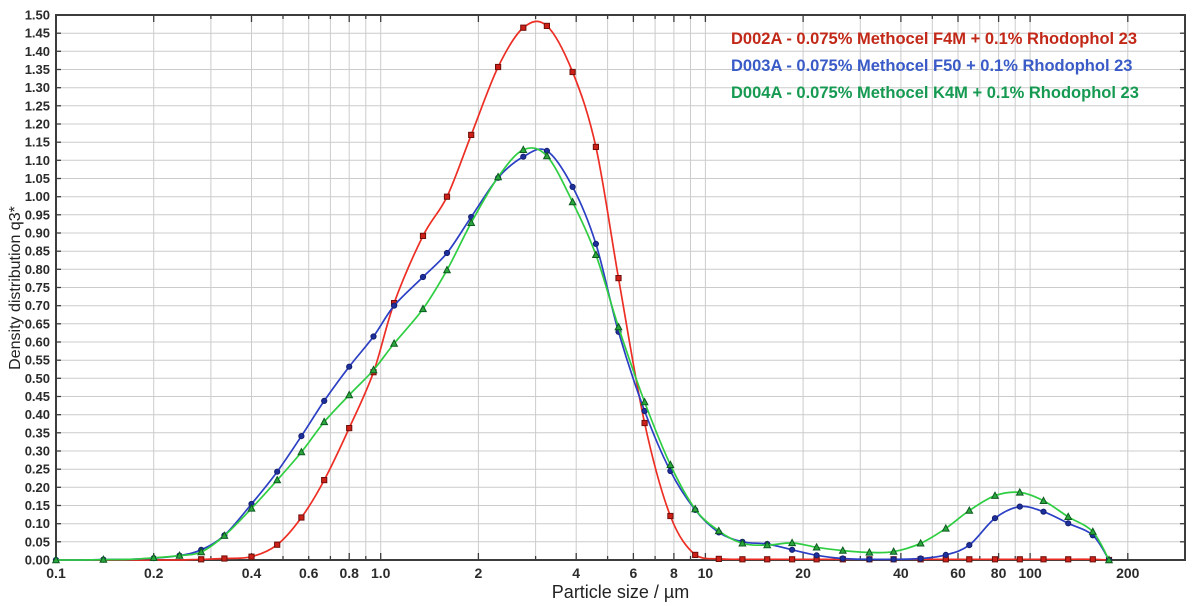 This screenshot has height=606, width=1200. Describe the element at coordinates (309, 573) in the screenshot. I see `svg-text: 0.6` at that location.